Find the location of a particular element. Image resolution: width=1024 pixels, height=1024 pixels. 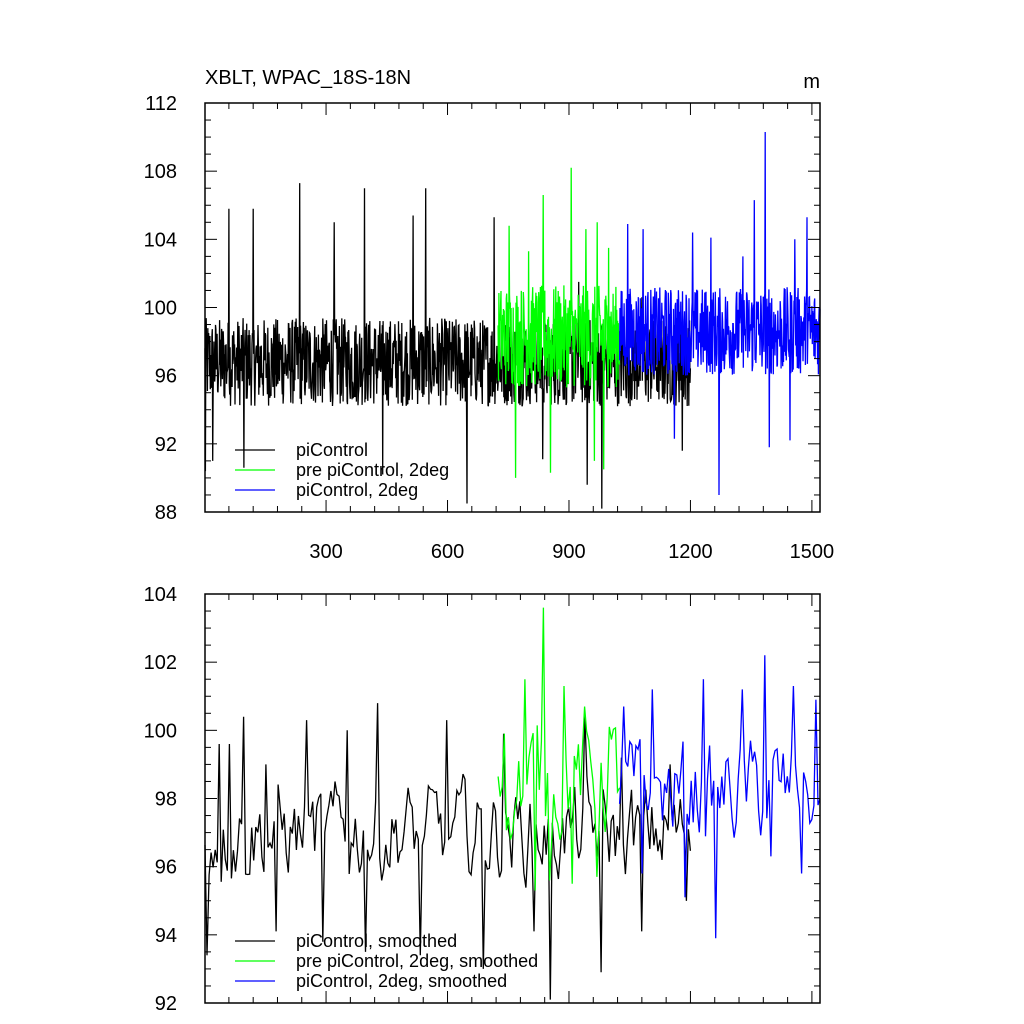

y-tick-label: 112 is located at coordinates (161, 104).